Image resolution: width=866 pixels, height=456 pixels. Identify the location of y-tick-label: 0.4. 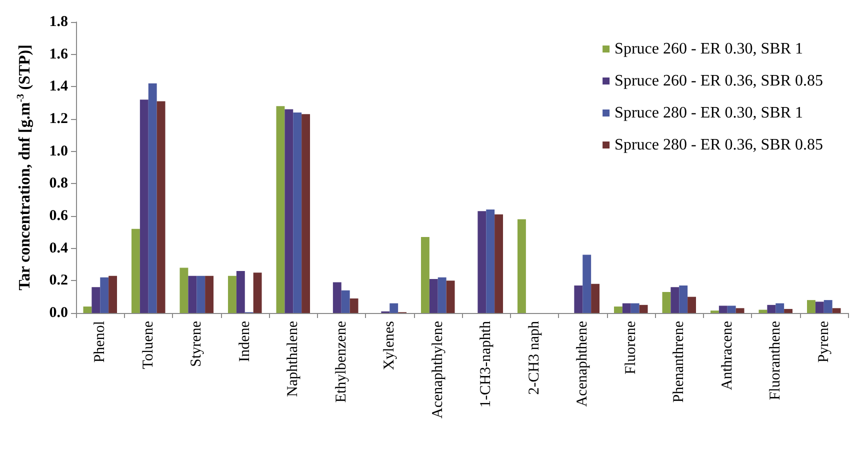
(58, 248).